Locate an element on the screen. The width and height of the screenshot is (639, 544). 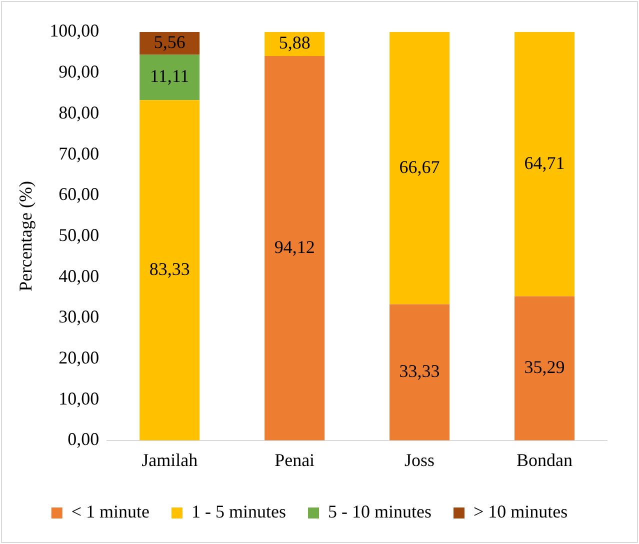
data-label: 66,67 is located at coordinates (419, 166).